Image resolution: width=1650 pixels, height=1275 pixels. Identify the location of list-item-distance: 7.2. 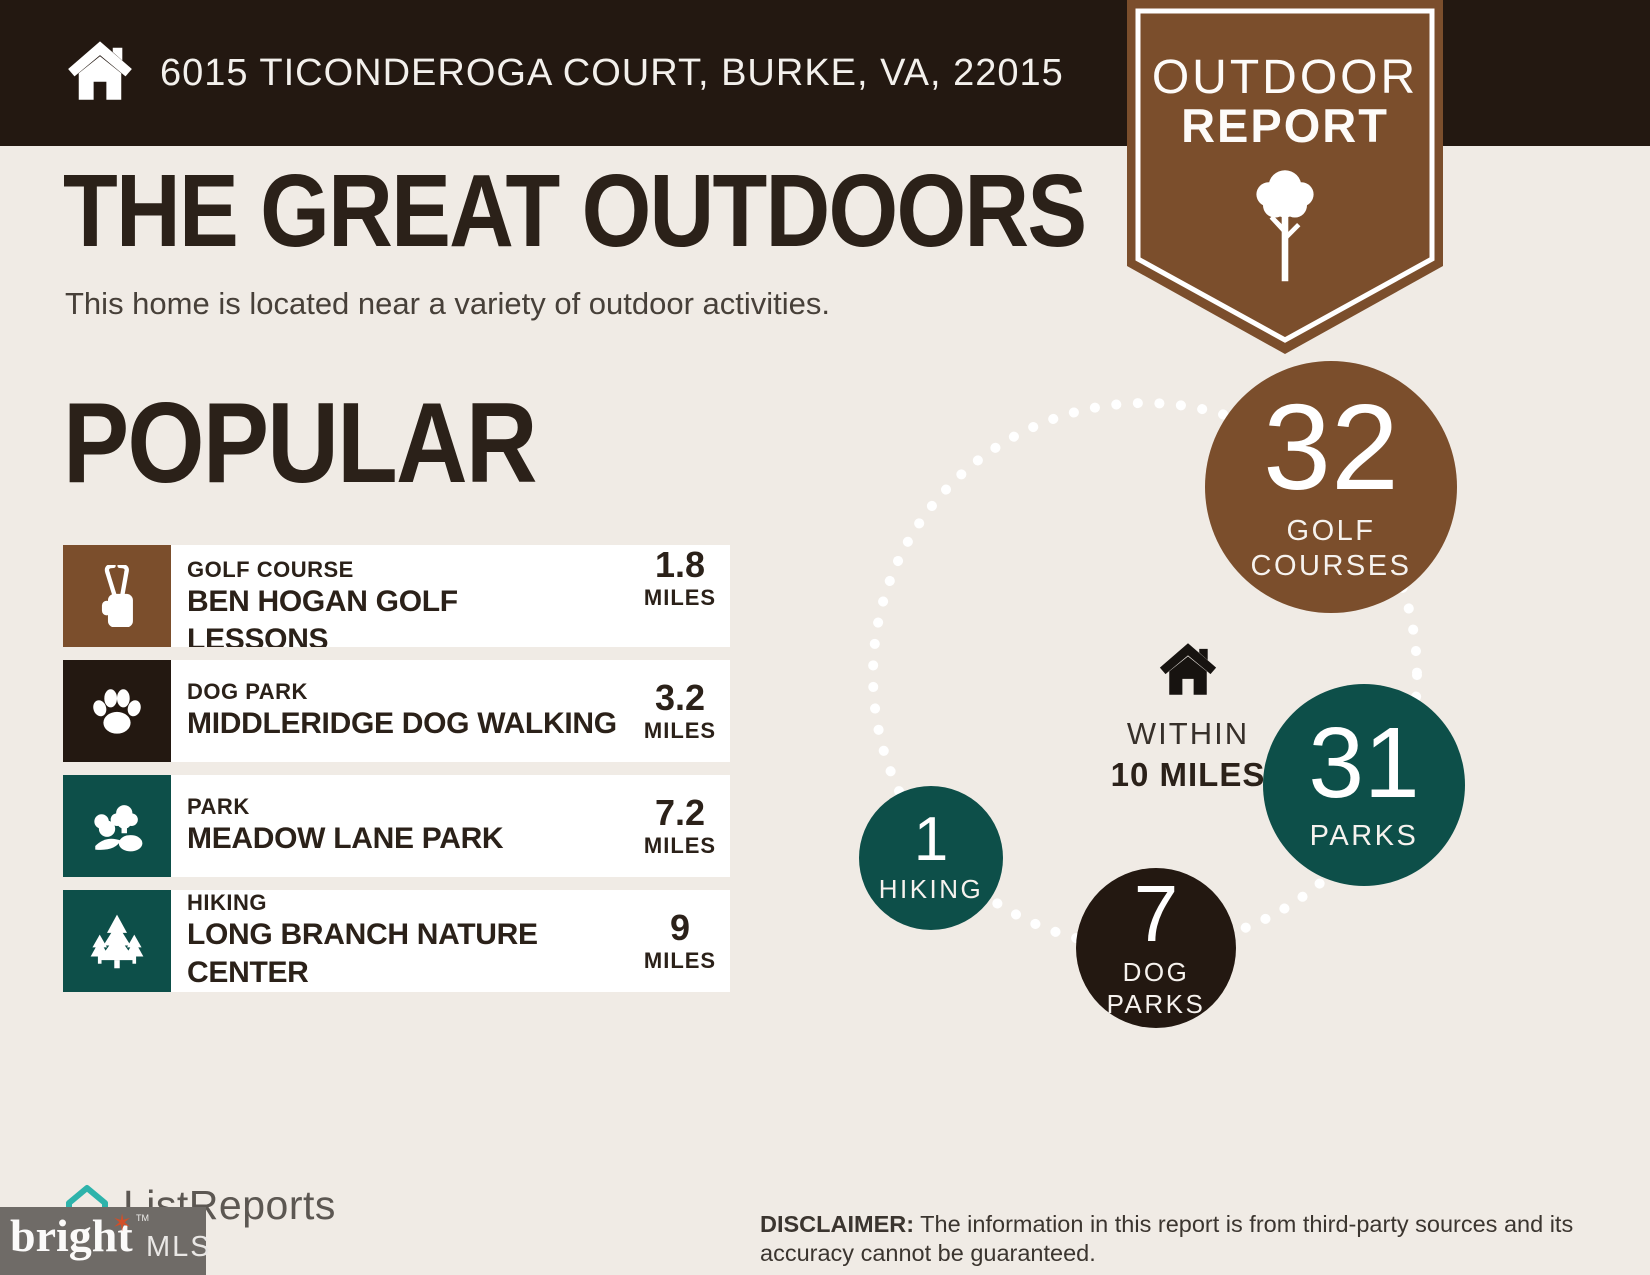
(680, 812).